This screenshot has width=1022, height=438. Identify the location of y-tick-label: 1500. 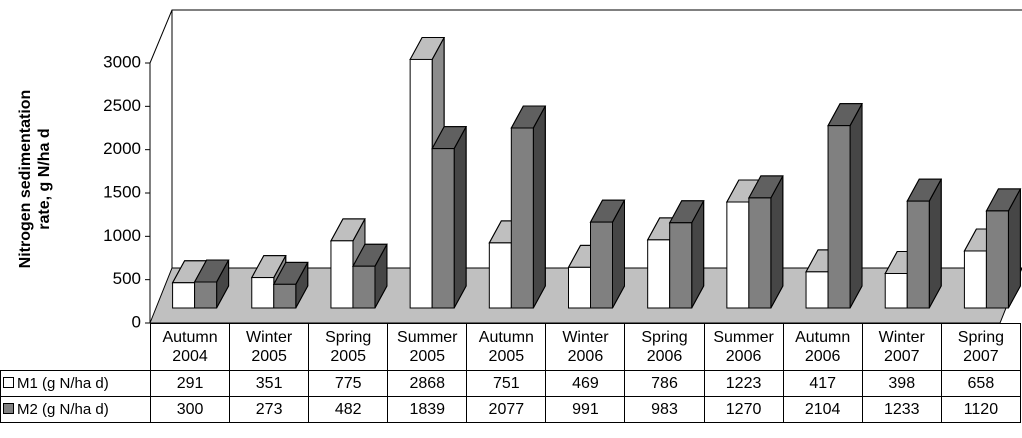
(122, 191).